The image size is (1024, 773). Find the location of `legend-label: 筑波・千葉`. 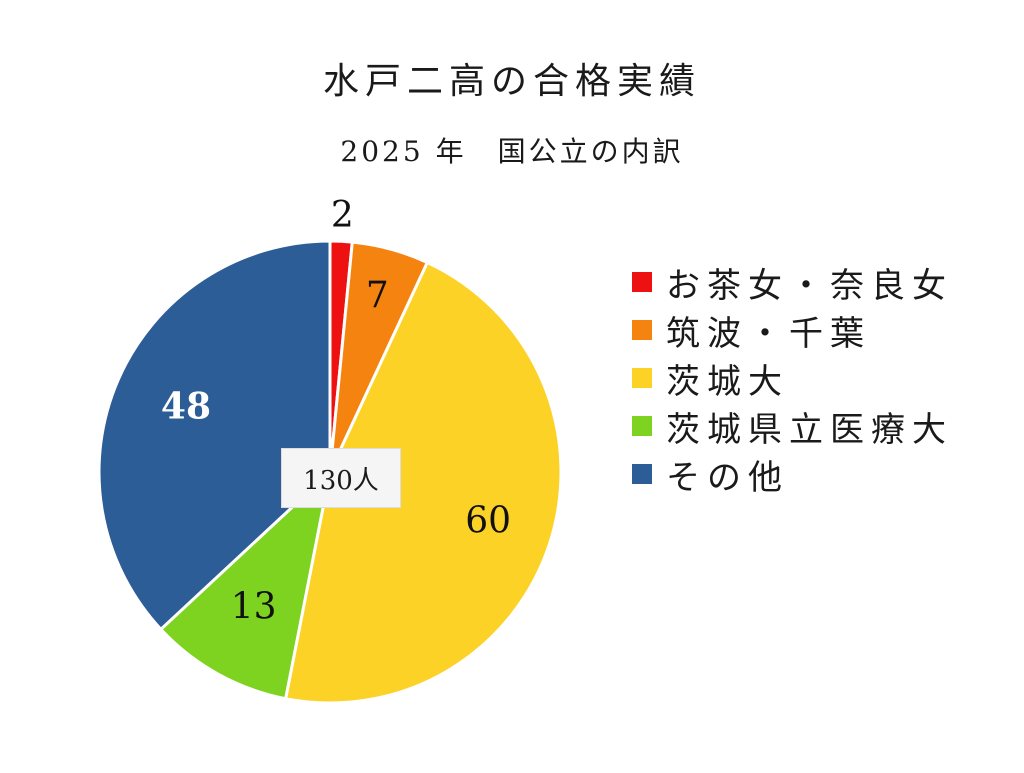

legend-label: 筑波・千葉 is located at coordinates (768, 333).